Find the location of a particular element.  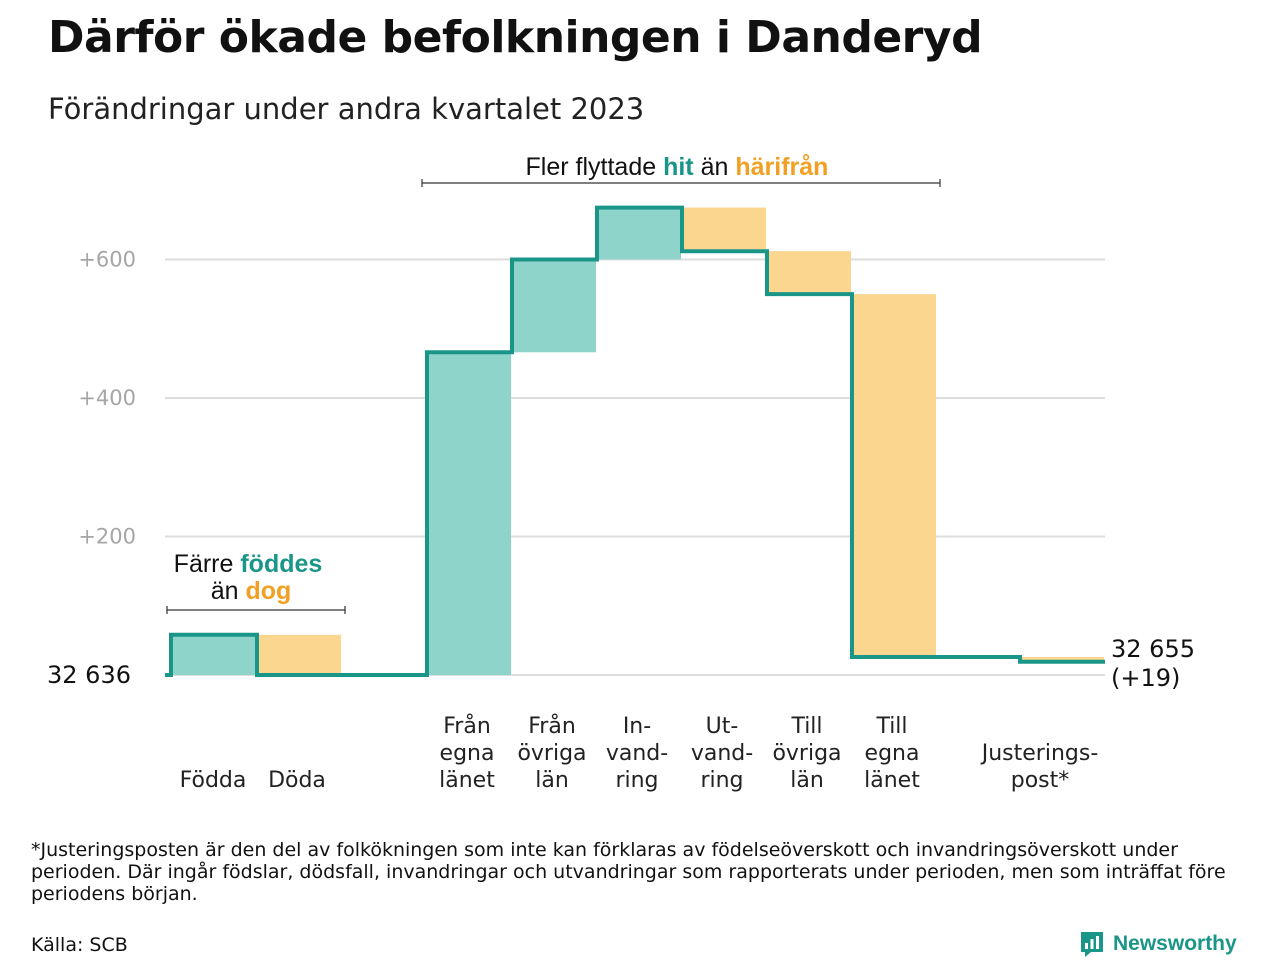

category-label: Justerings-post* is located at coordinates (1039, 767).